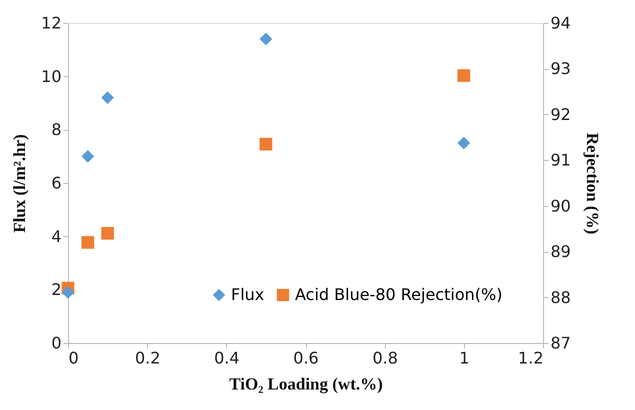  What do you see at coordinates (51, 23) in the screenshot?
I see `y-tick-label: 12` at bounding box center [51, 23].